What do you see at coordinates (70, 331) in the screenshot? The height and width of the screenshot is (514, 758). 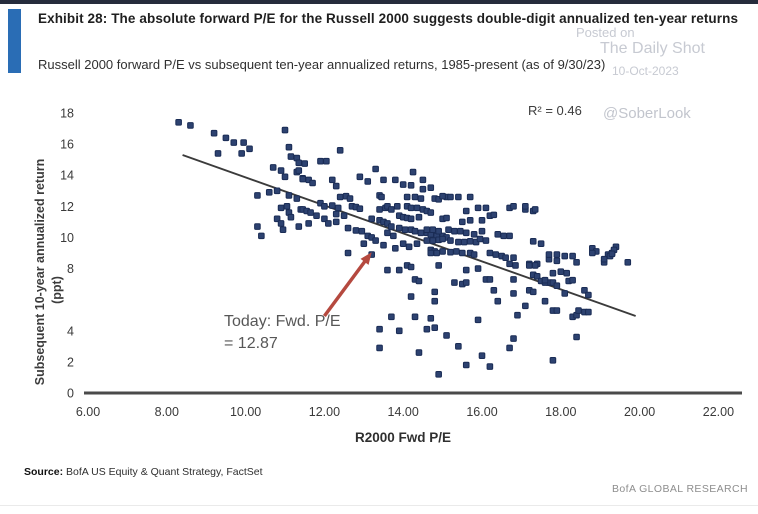 I see `y-tick-label: 4` at bounding box center [70, 331].